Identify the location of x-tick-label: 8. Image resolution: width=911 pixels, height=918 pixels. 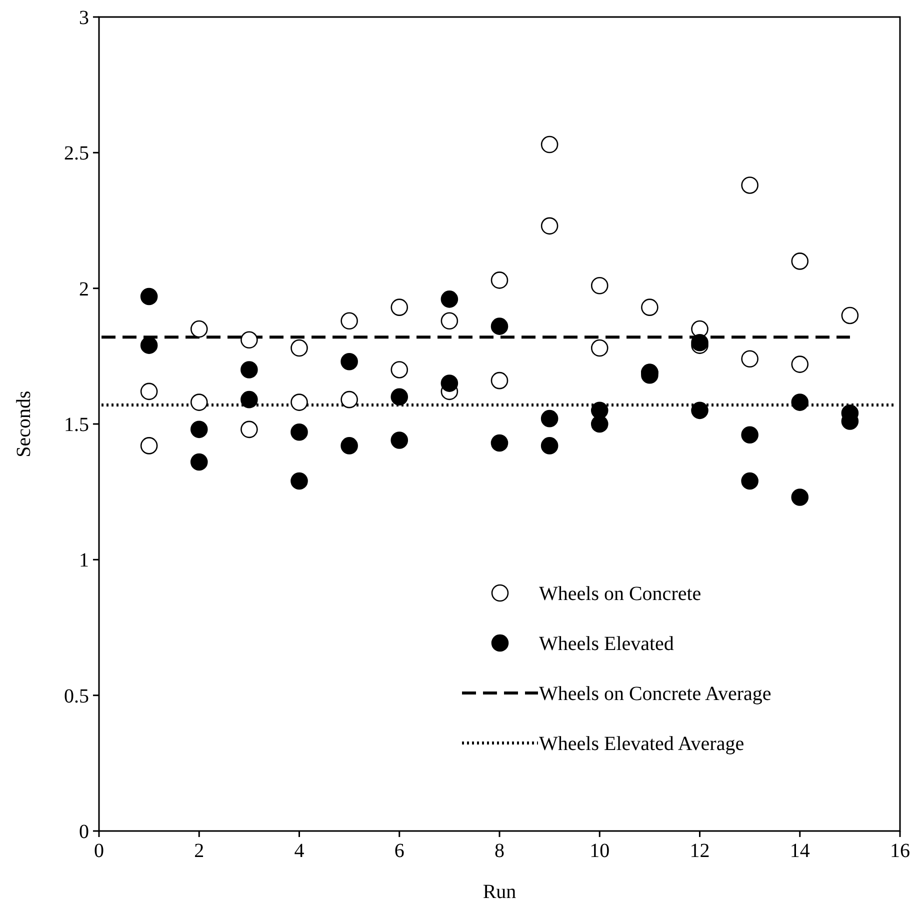
(499, 851).